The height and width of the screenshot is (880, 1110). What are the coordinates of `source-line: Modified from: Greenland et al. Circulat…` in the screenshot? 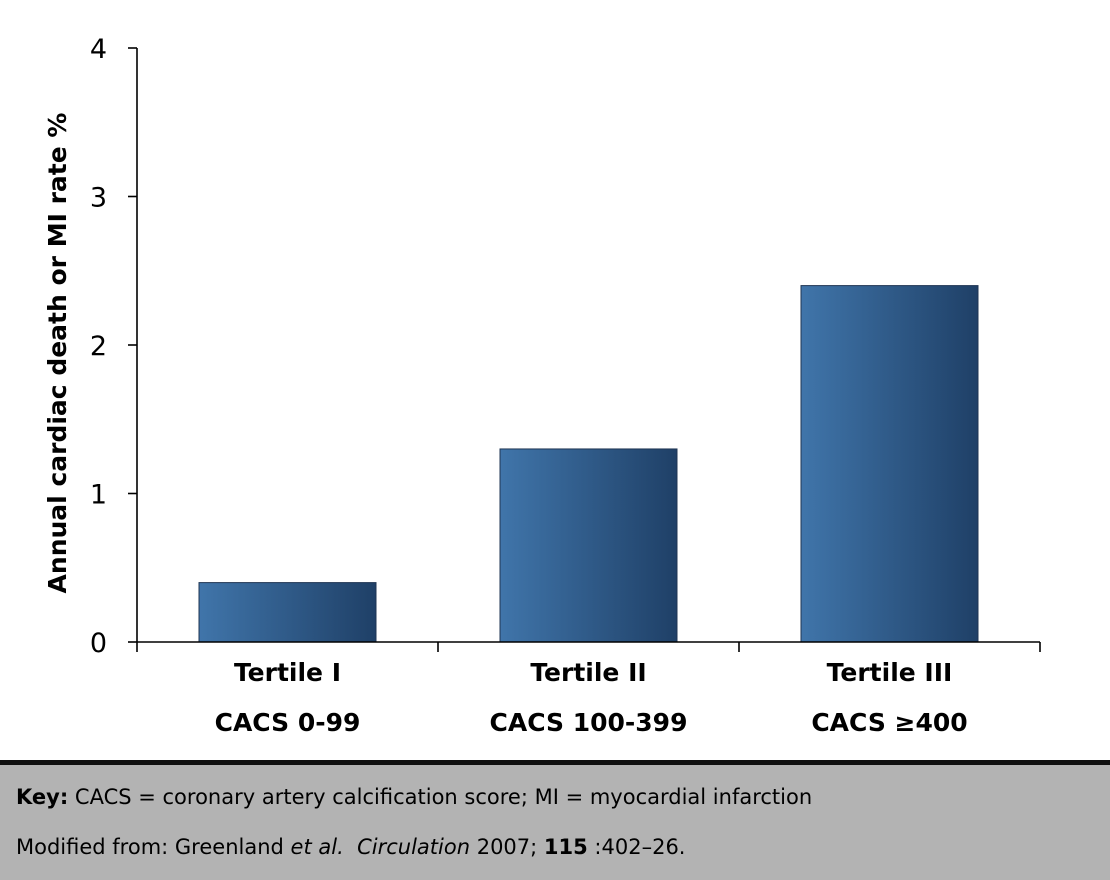 It's located at (350, 847).